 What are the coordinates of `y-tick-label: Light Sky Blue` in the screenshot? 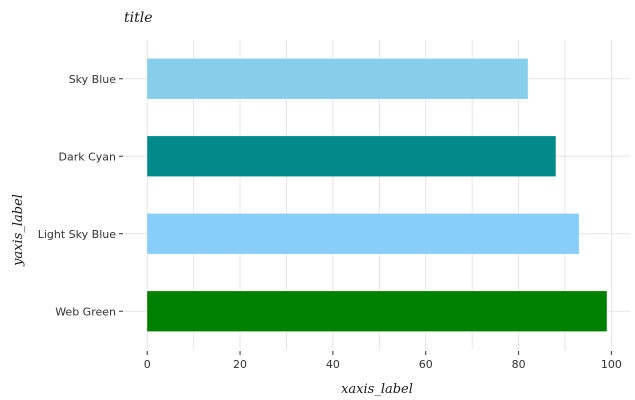 It's located at (77, 234).